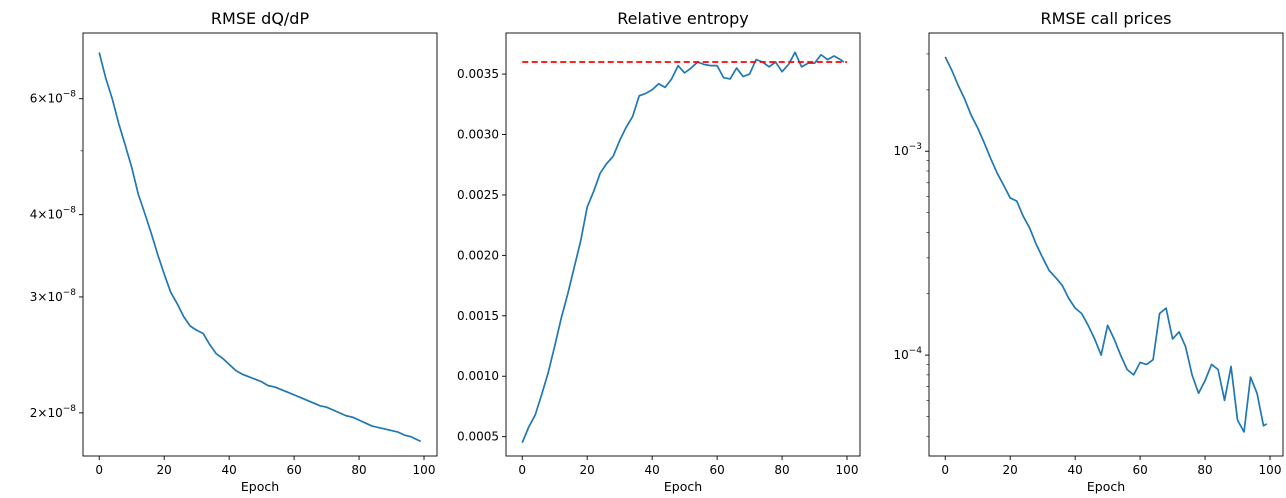 The height and width of the screenshot is (498, 1286). I want to click on y-tick-label: 6×10⁻⁸, so click(53, 98).